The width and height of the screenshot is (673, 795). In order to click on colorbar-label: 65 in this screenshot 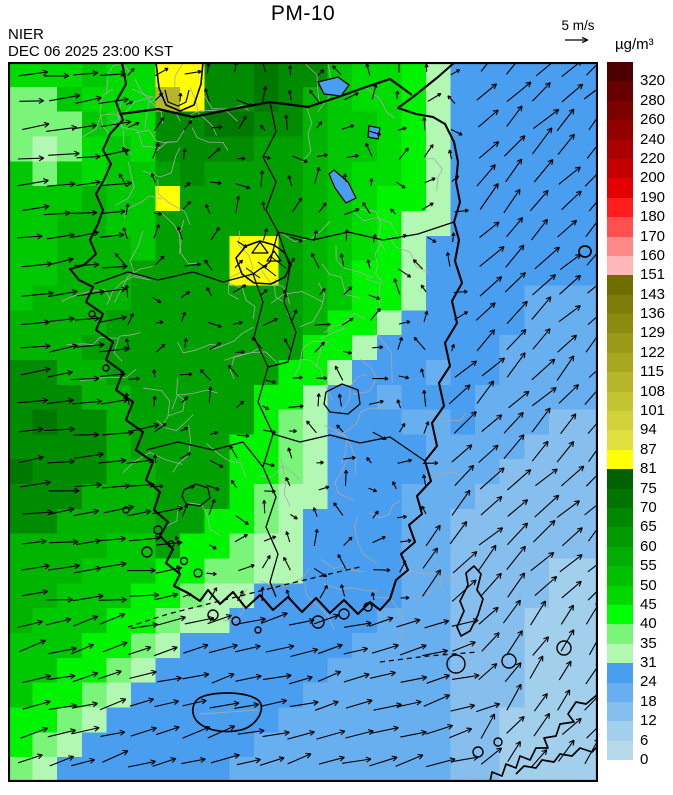, I will do `click(648, 527)`.